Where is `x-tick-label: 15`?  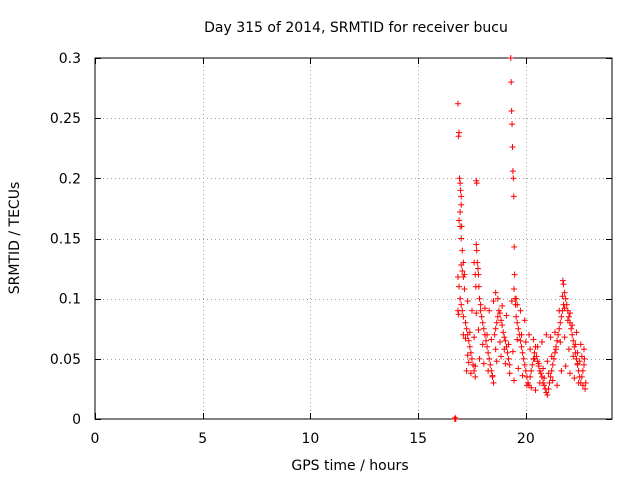 x-tick-label: 15 is located at coordinates (418, 439).